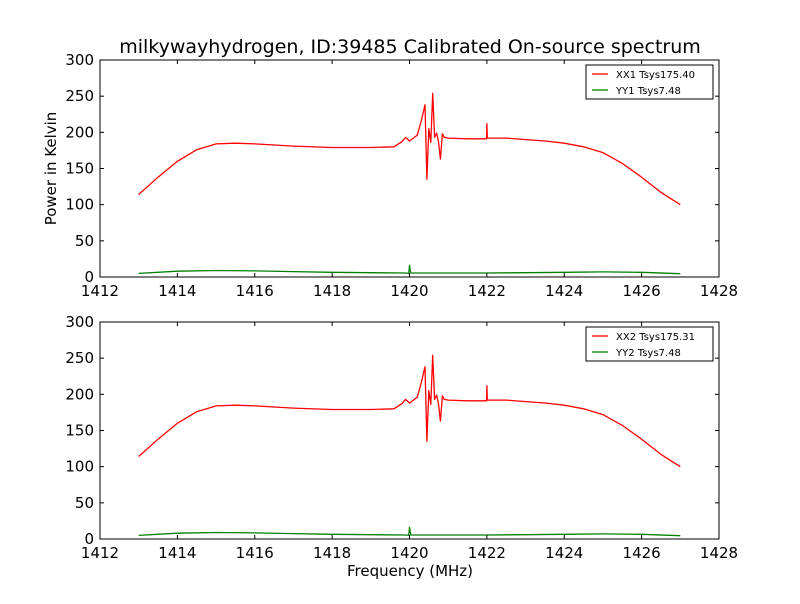 This screenshot has width=800, height=604. I want to click on legend-label-1: XX2 Tsys175.31, so click(655, 337).